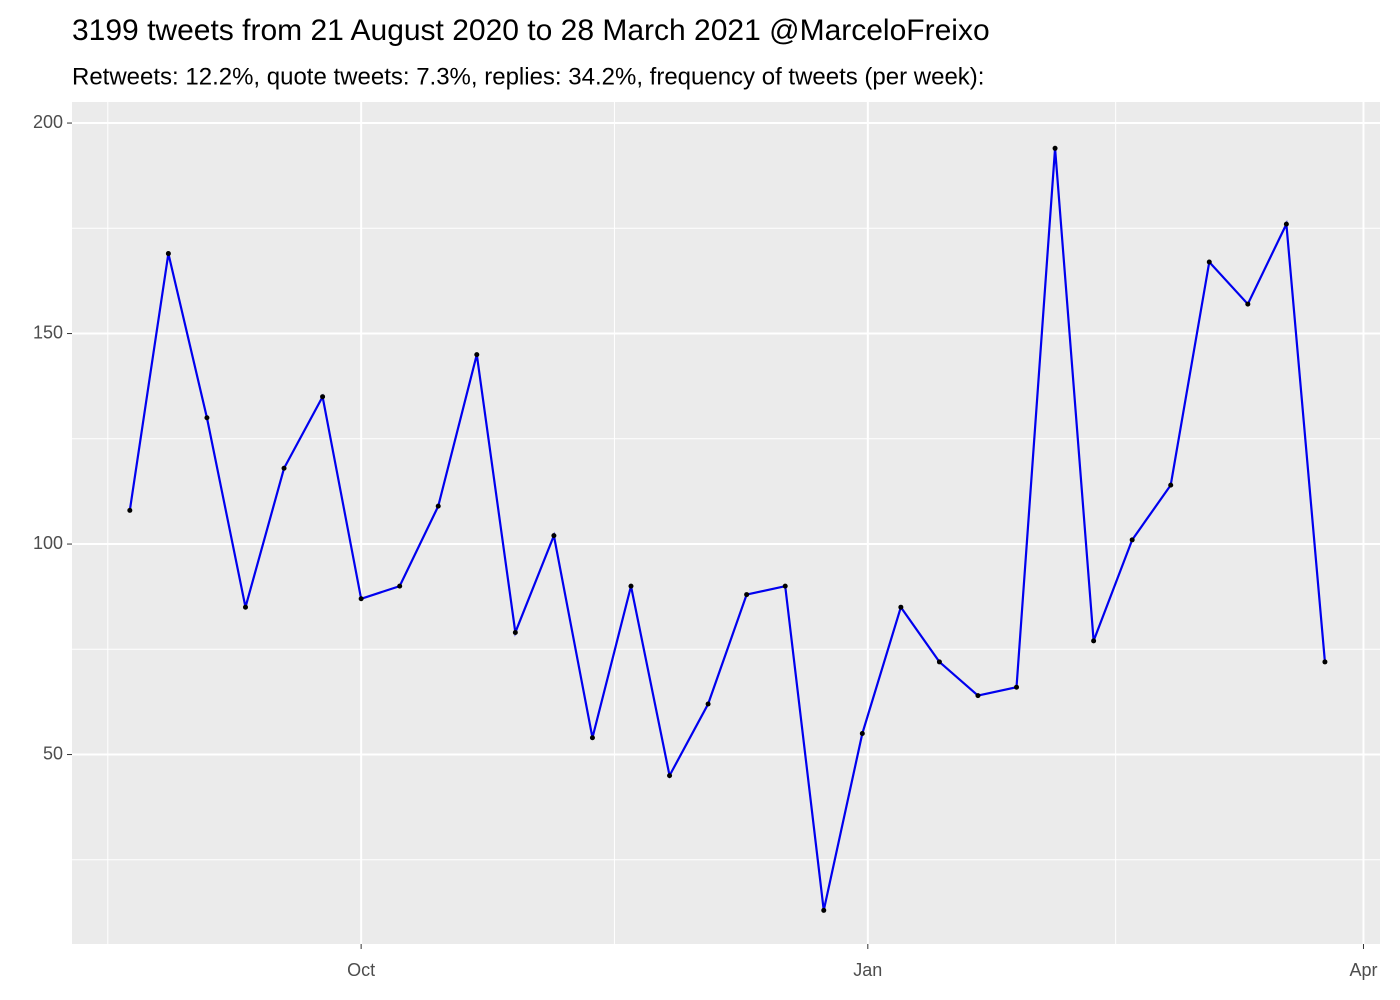  What do you see at coordinates (361, 970) in the screenshot?
I see `x-tick-label: Oct` at bounding box center [361, 970].